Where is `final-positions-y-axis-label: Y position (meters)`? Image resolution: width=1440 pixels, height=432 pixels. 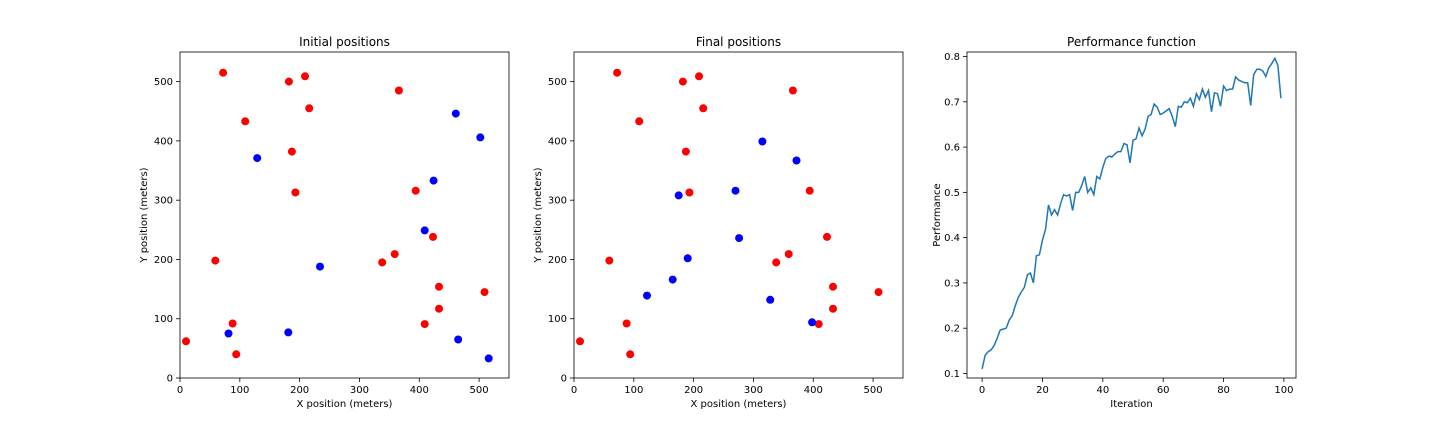 final-positions-y-axis-label: Y position (meters) is located at coordinates (538, 215).